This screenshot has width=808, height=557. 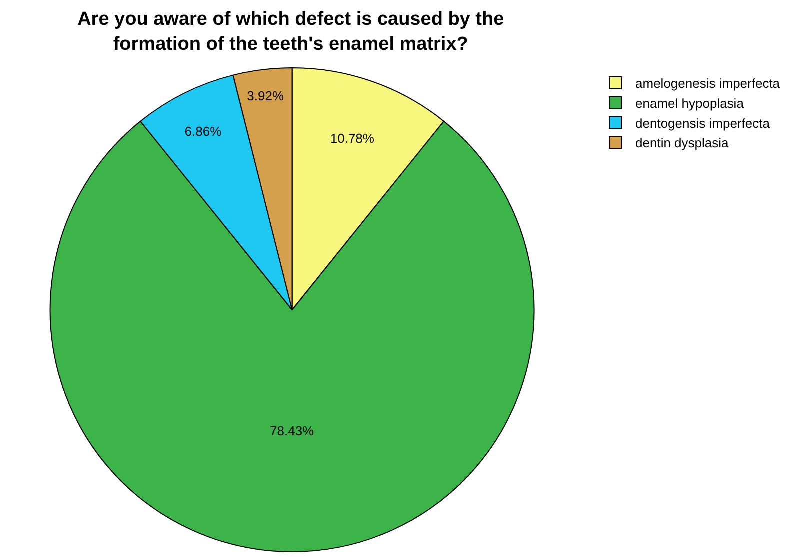 I want to click on chart-title: Are you aware of which defect is caused by the formation of the teeth's enamel matrix?, so click(x=291, y=32).